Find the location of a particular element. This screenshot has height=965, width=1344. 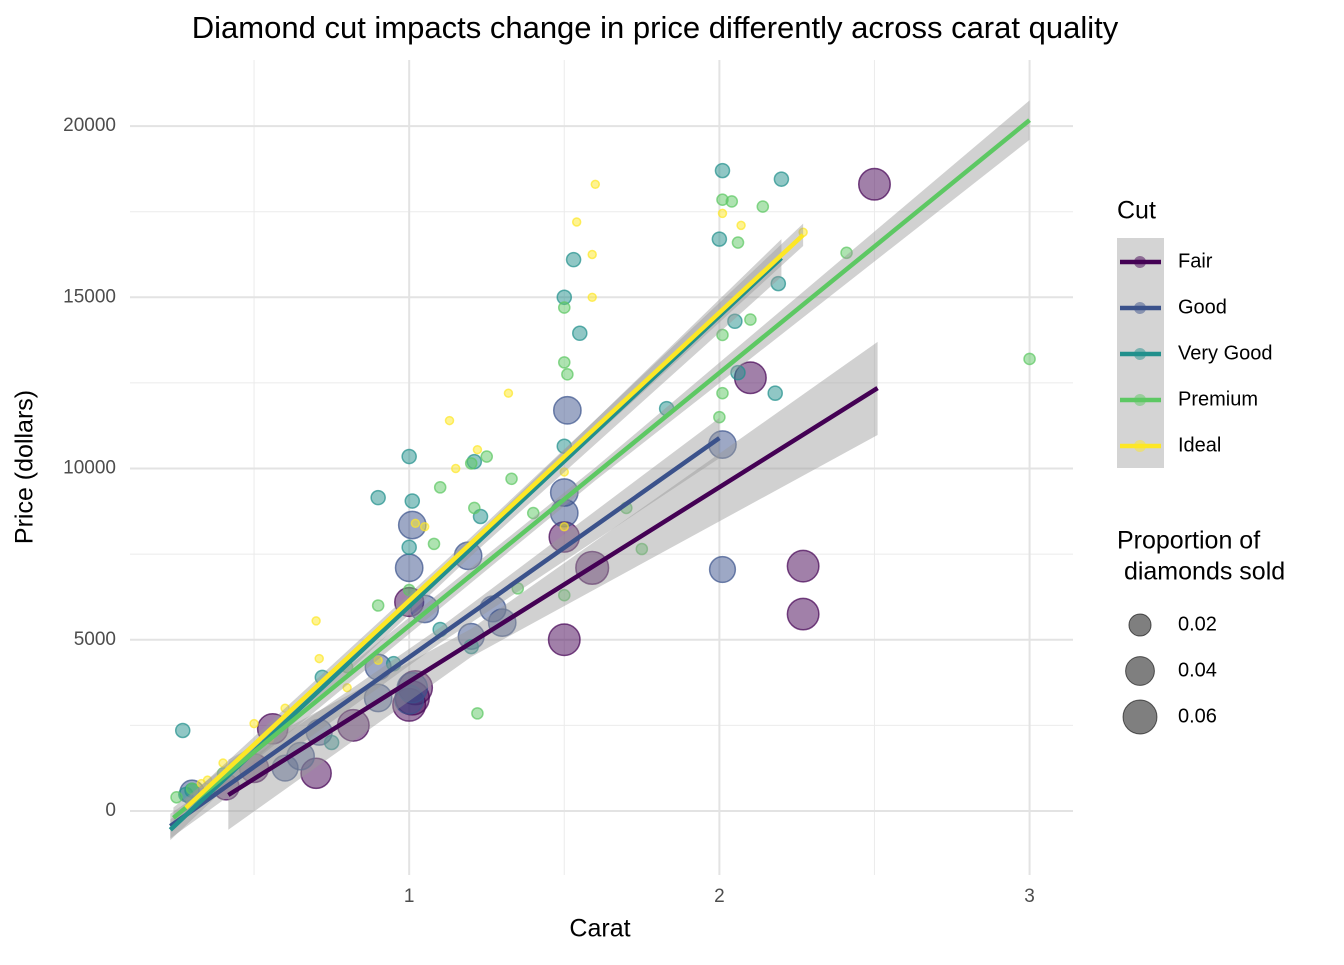

y-axis-label: Price (dollars) is located at coordinates (25, 467).